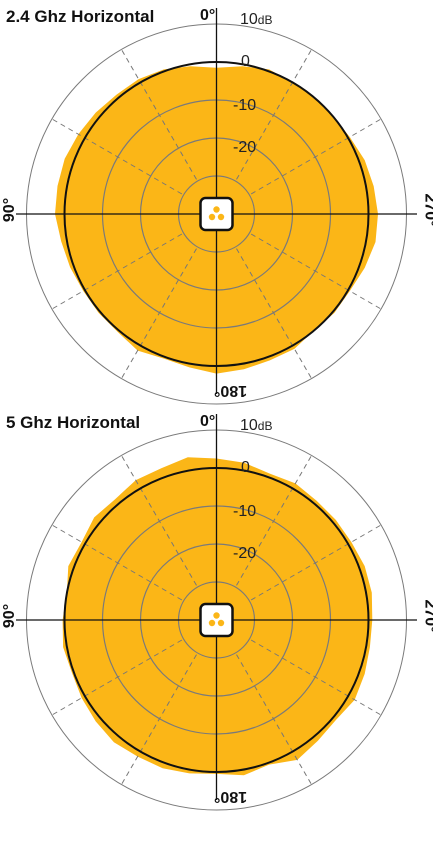 The height and width of the screenshot is (858, 433). I want to click on chart-title: 5 Ghz Horizontal, so click(73, 422).